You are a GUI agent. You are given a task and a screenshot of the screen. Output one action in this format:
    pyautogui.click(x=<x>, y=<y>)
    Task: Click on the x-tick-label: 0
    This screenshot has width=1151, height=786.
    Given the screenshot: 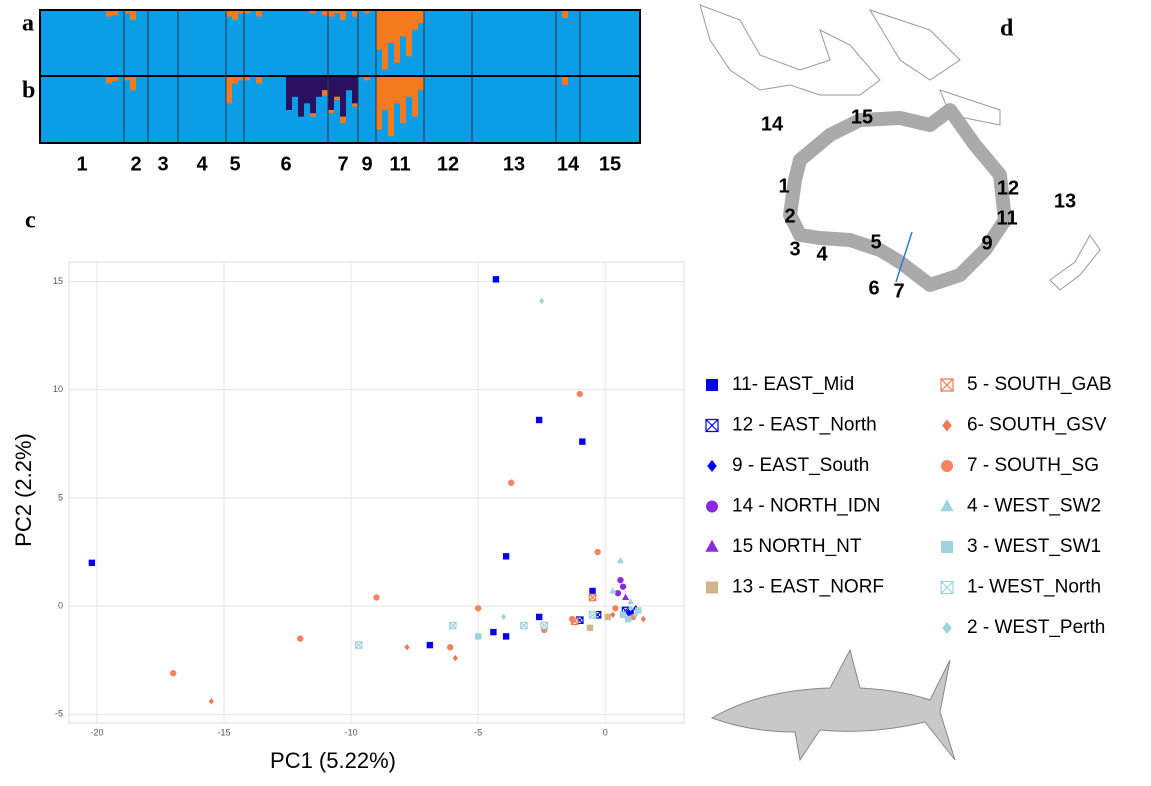 What is the action you would take?
    pyautogui.click(x=605, y=732)
    